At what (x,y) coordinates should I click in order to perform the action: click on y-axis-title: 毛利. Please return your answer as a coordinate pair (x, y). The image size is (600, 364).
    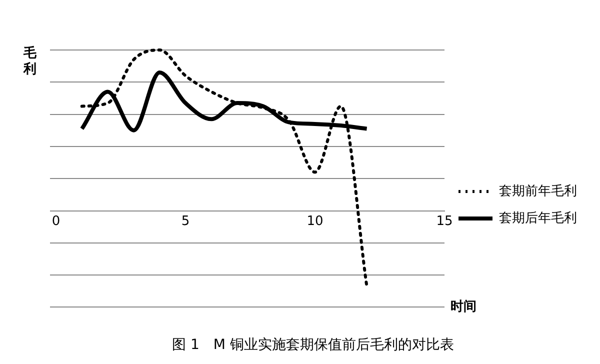
    Looking at the image, I should click on (30, 60).